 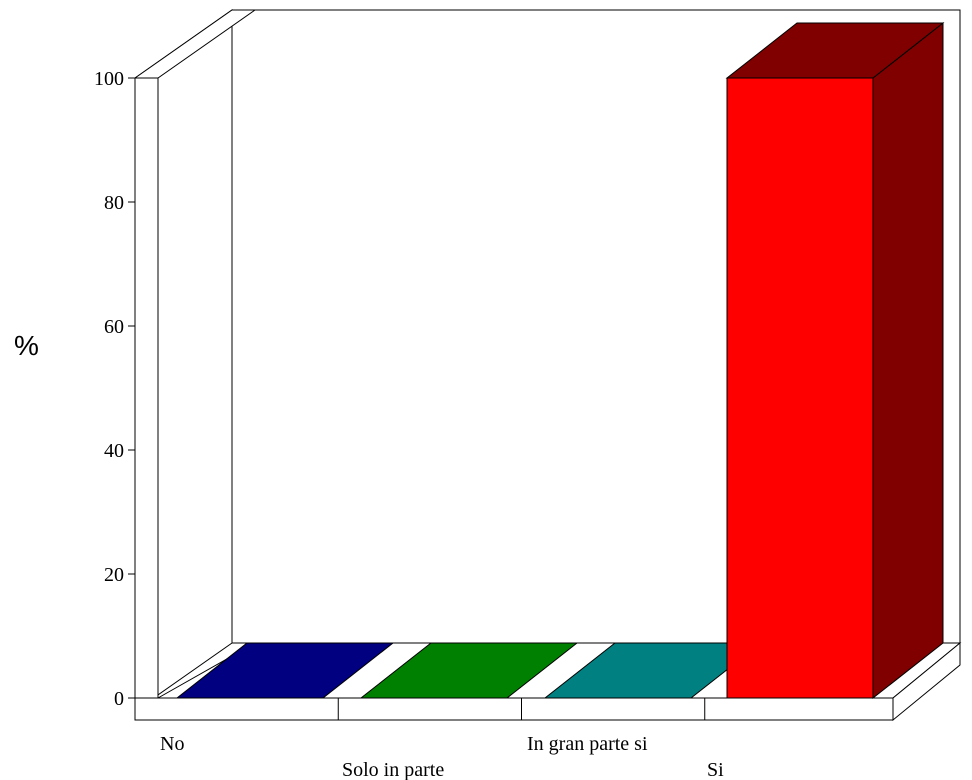 What do you see at coordinates (800, 388) in the screenshot?
I see `bar-front` at bounding box center [800, 388].